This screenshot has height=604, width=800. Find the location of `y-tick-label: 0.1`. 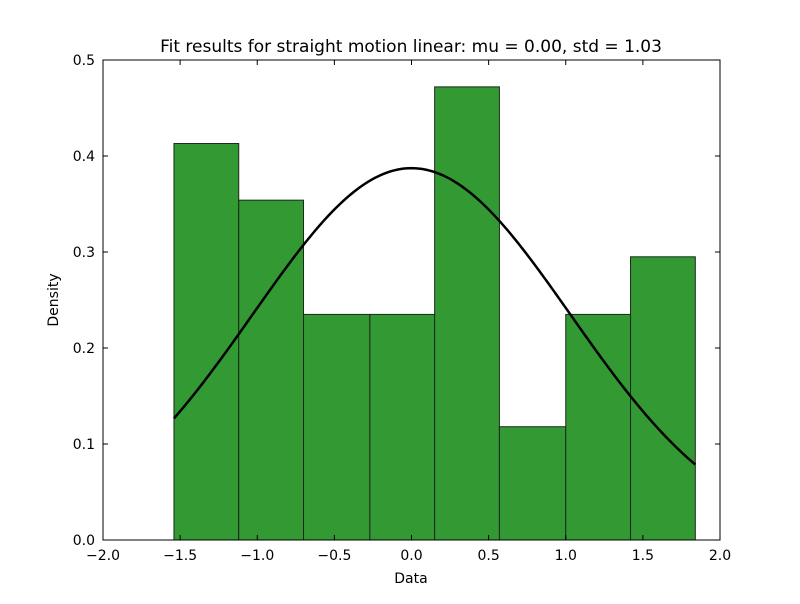

y-tick-label: 0.1 is located at coordinates (84, 445).